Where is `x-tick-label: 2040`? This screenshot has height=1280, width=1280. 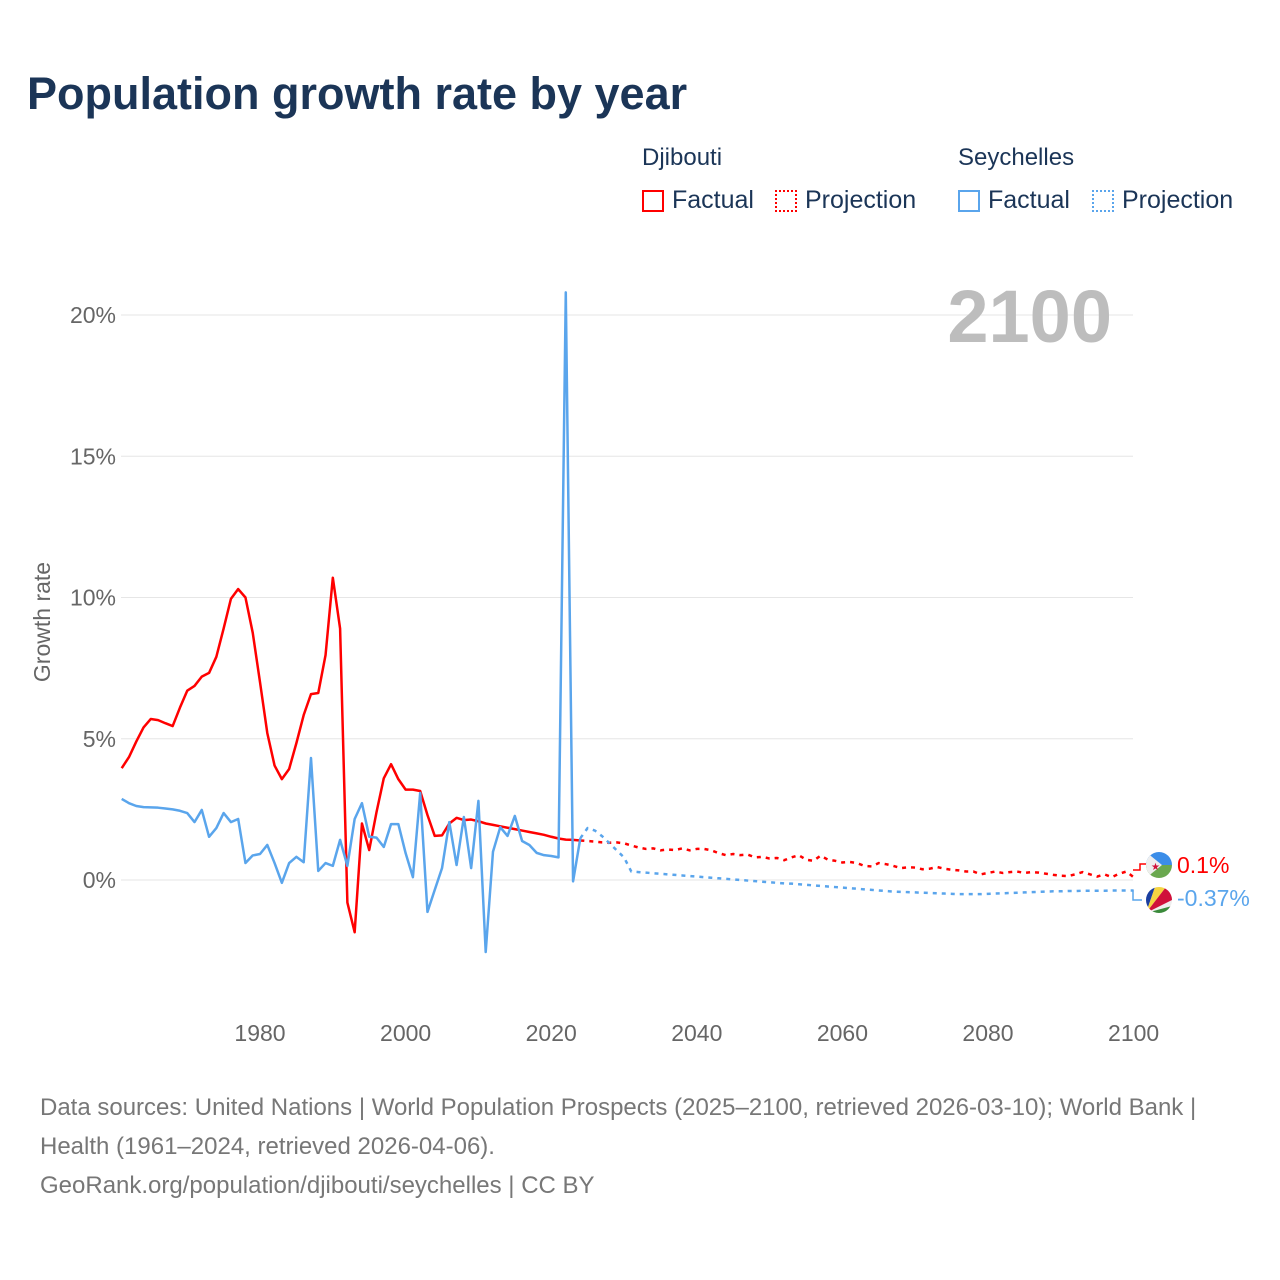 x-tick-label: 2040 is located at coordinates (696, 1033).